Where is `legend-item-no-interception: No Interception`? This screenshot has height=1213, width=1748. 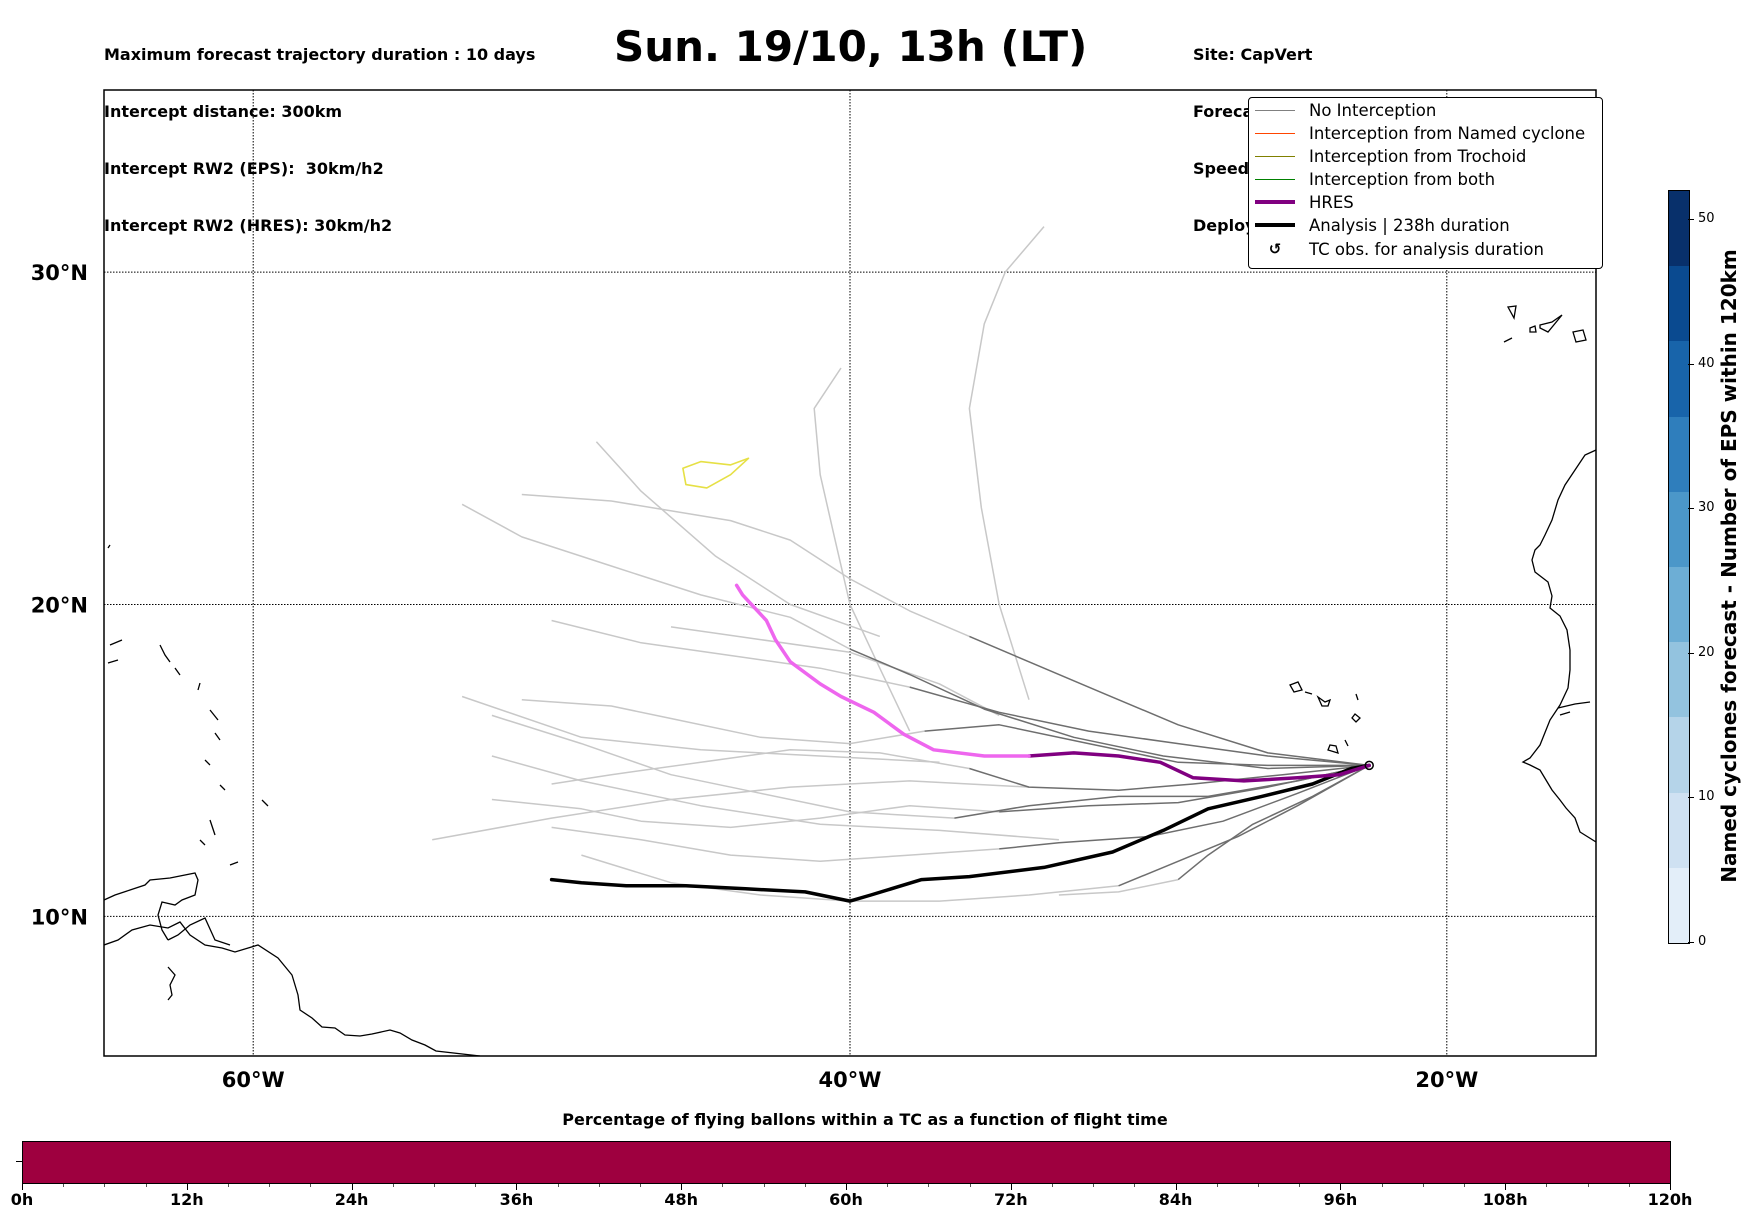
legend-item-no-interception: No Interception is located at coordinates (1342, 110).